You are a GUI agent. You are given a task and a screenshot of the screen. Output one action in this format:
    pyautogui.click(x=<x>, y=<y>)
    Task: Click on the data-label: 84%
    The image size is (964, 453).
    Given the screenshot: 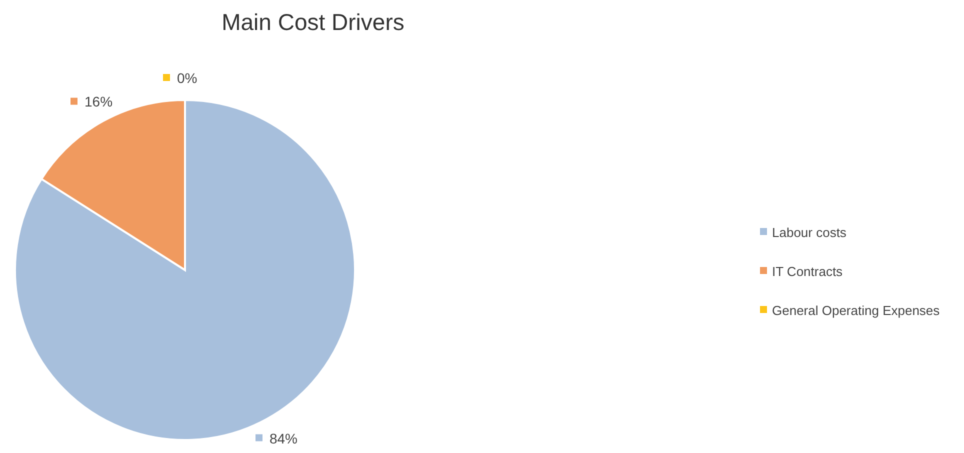 What is the action you would take?
    pyautogui.click(x=283, y=438)
    